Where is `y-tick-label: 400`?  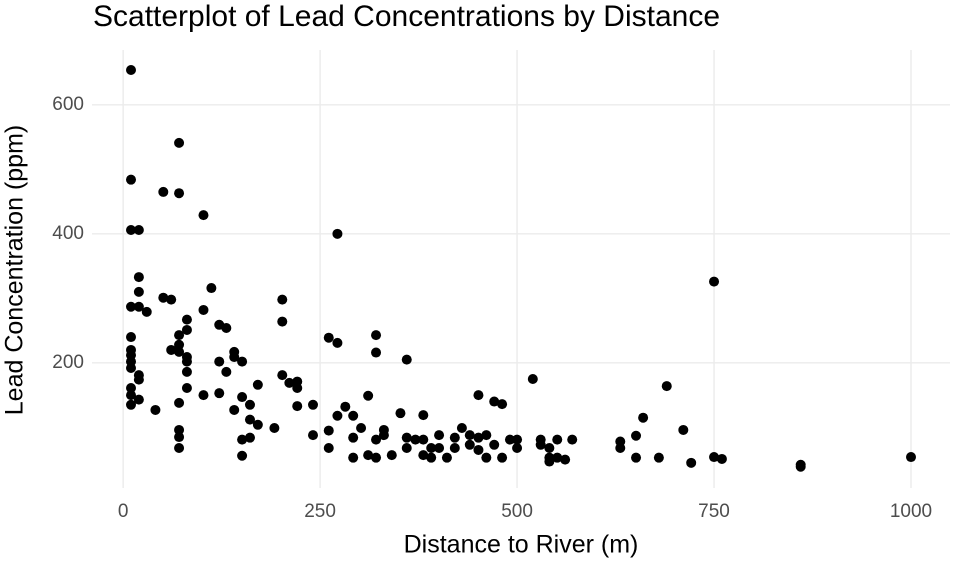 y-tick-label: 400 is located at coordinates (68, 233).